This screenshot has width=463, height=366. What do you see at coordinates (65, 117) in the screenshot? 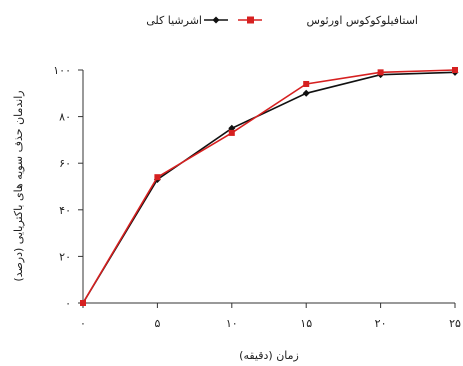
I see `y-tick-label: ۸۰` at bounding box center [65, 117].